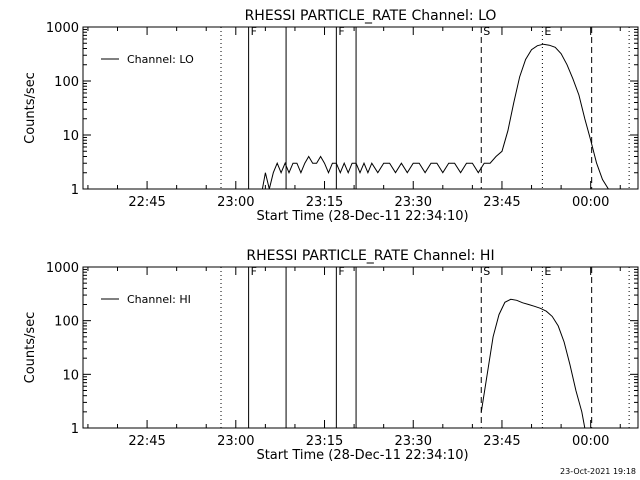 The height and width of the screenshot is (480, 640). I want to click on footer-timestamp: 23-Oct-2021 19:18, so click(598, 471).